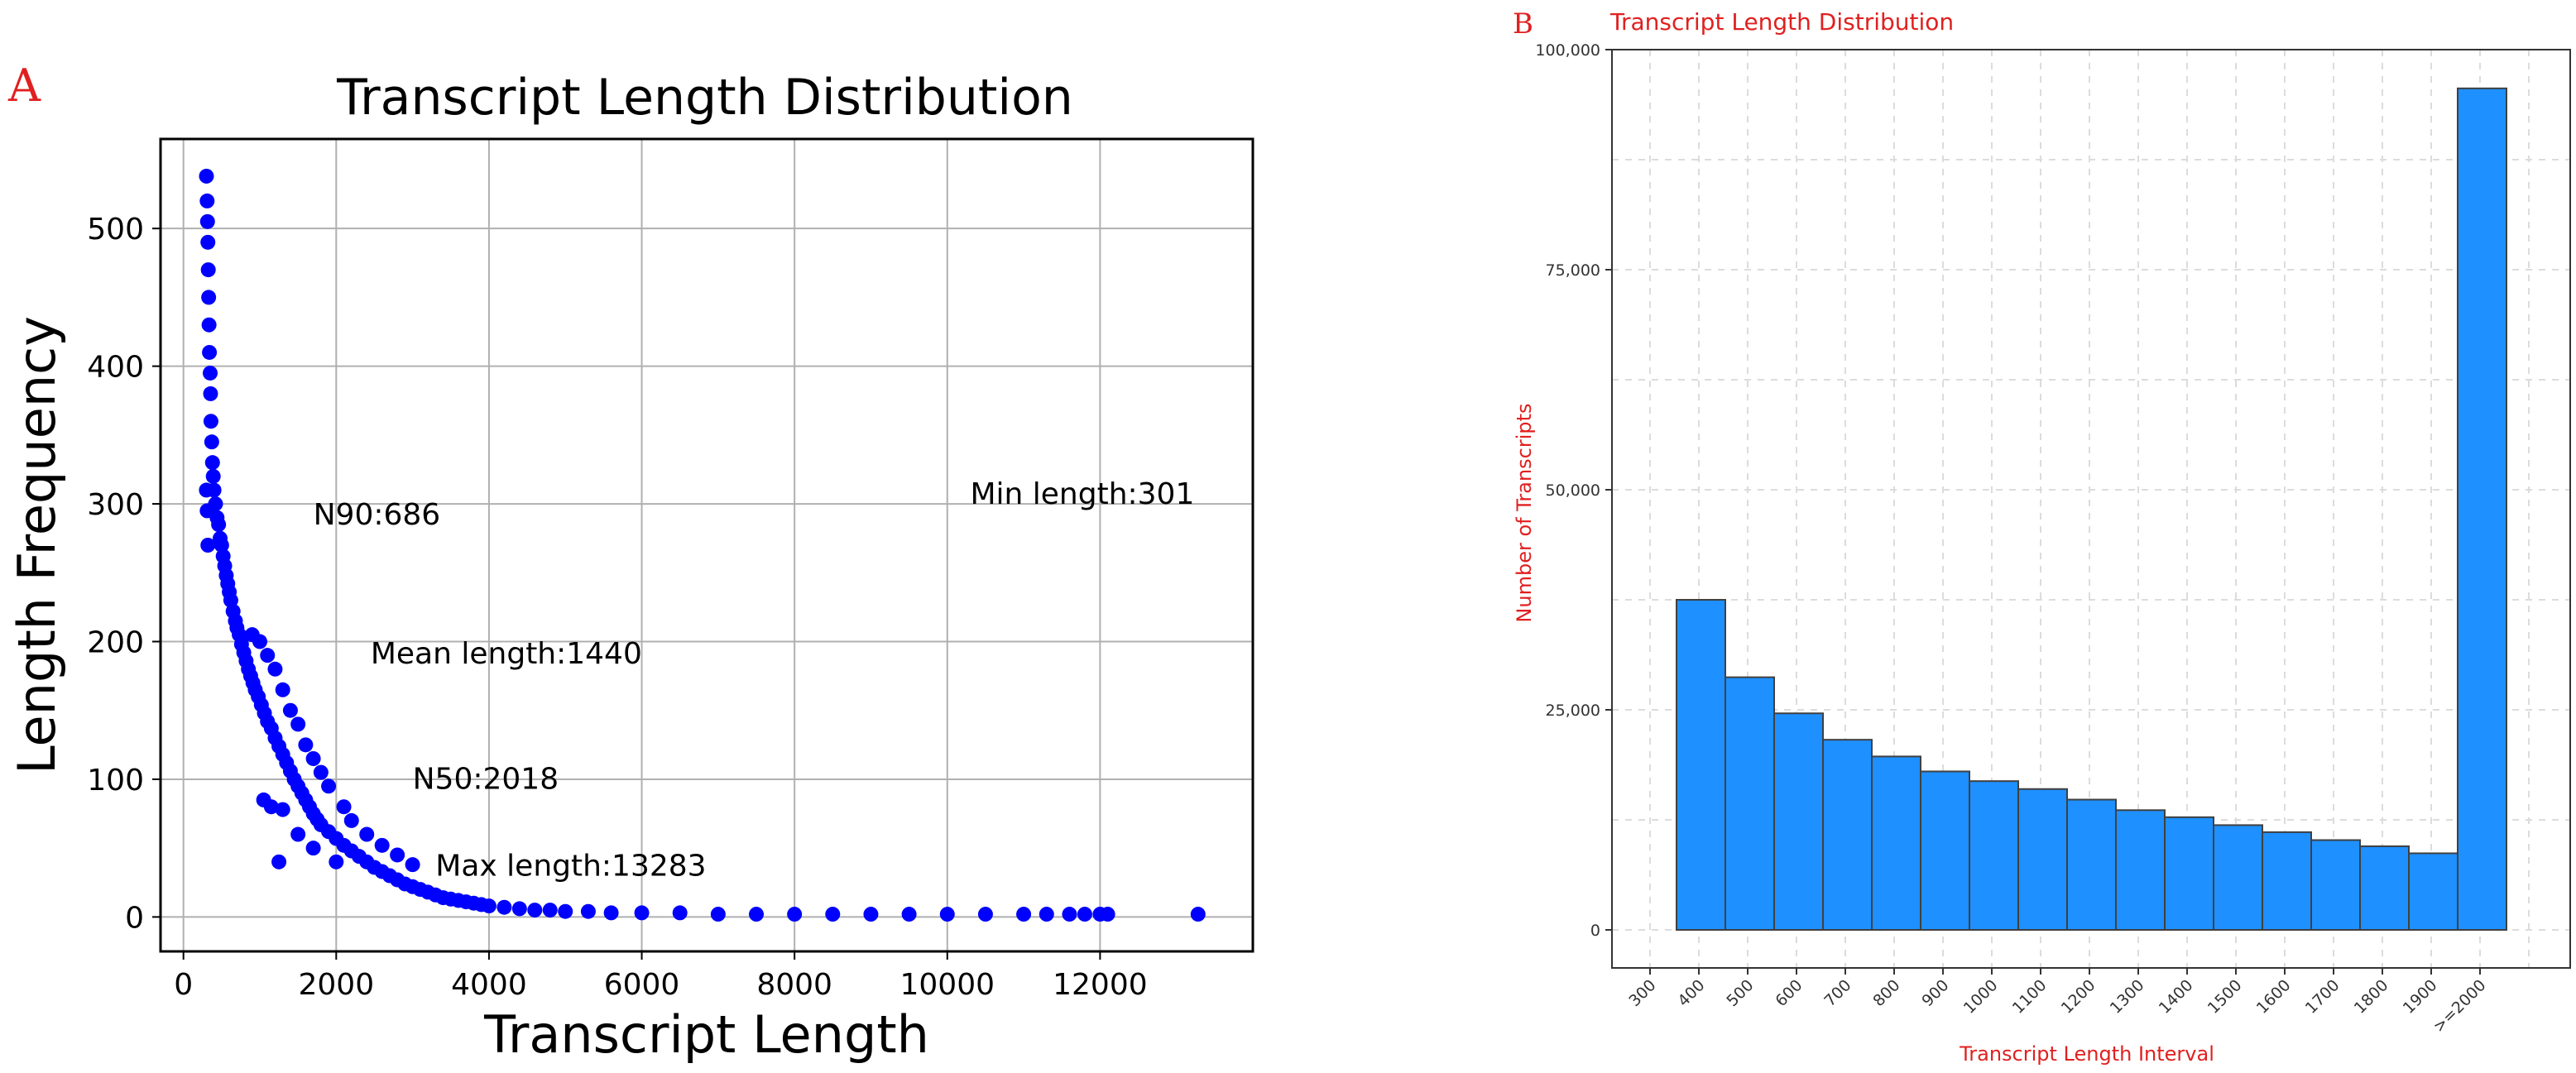  I want to click on histogram-x-tick-label: 1000, so click(1981, 997).